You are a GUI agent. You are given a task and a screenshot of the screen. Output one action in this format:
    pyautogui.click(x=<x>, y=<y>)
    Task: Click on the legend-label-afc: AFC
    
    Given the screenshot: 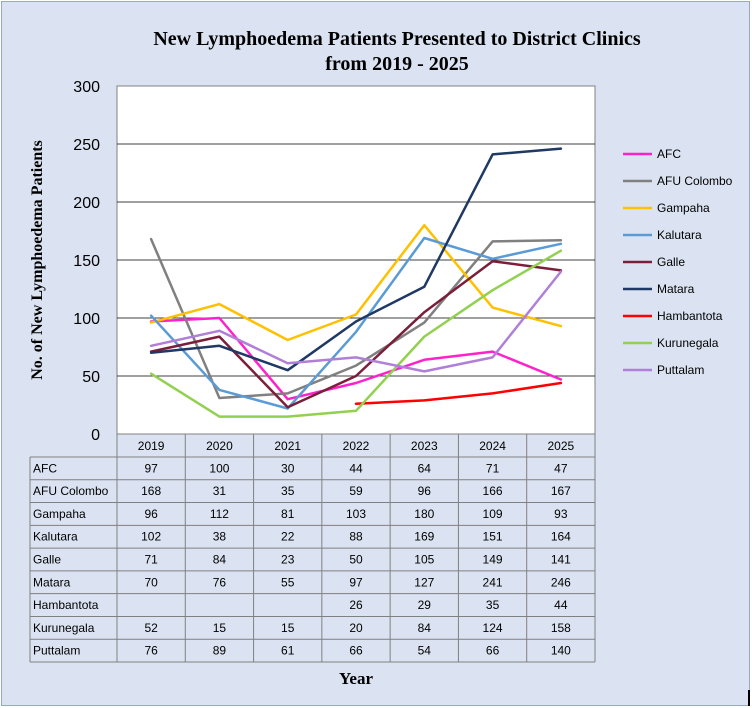 What is the action you would take?
    pyautogui.click(x=669, y=154)
    